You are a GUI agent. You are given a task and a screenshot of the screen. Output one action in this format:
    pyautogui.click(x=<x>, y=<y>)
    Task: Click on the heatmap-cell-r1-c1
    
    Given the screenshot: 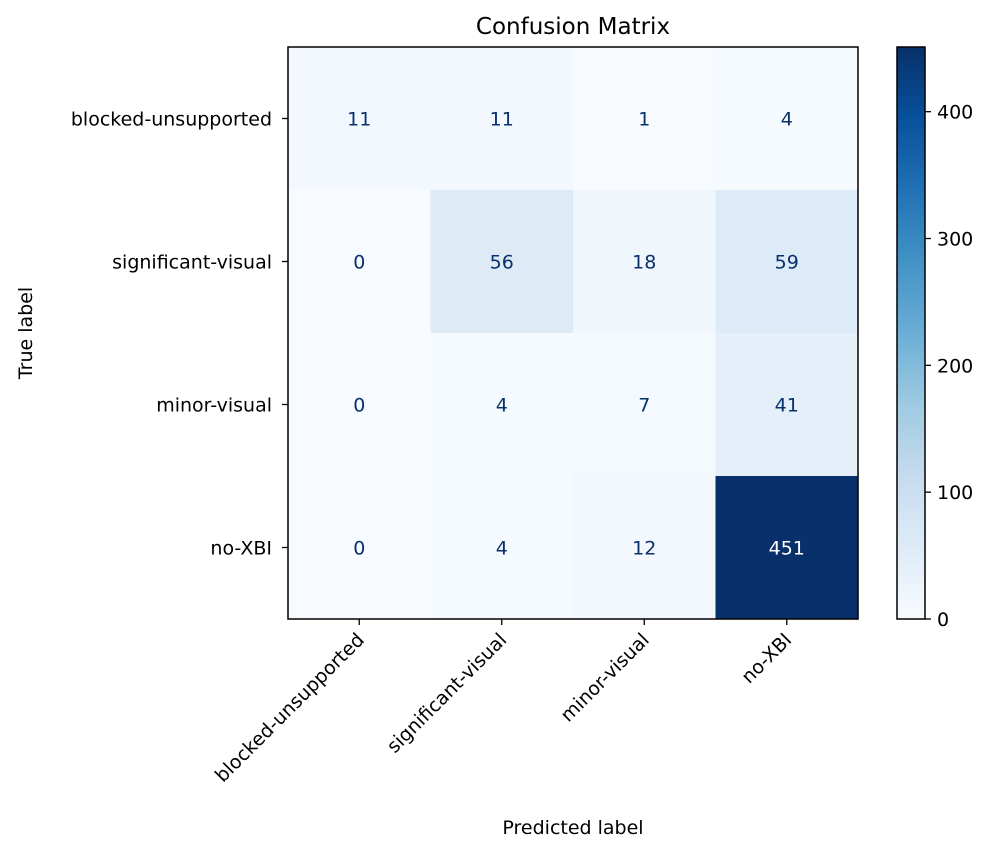 What is the action you would take?
    pyautogui.click(x=502, y=262)
    